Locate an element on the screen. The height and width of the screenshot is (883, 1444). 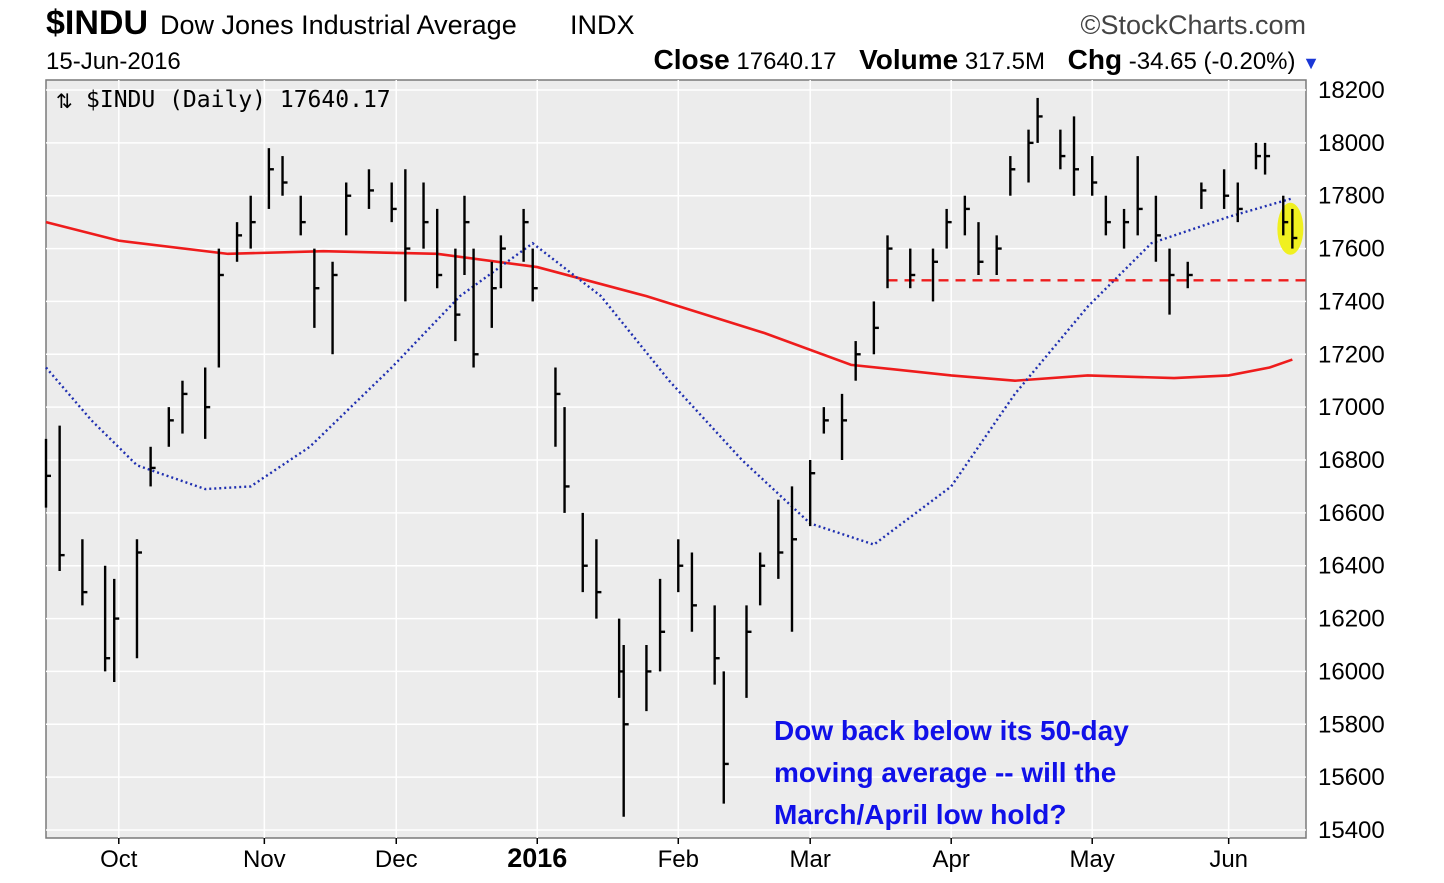
y-tick-label: 16800 is located at coordinates (1351, 460).